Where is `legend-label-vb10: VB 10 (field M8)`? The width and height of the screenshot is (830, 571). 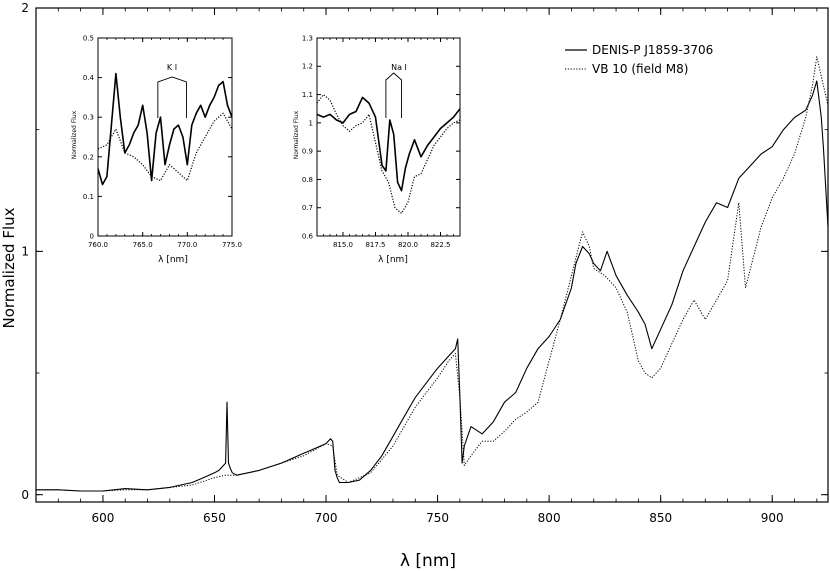 legend-label-vb10: VB 10 (field M8) is located at coordinates (640, 69).